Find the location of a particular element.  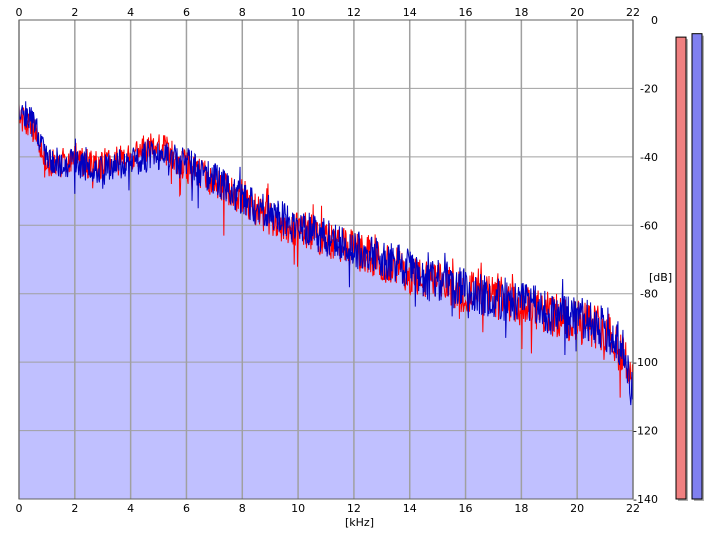

x-tick-label-top: 6 is located at coordinates (186, 12).